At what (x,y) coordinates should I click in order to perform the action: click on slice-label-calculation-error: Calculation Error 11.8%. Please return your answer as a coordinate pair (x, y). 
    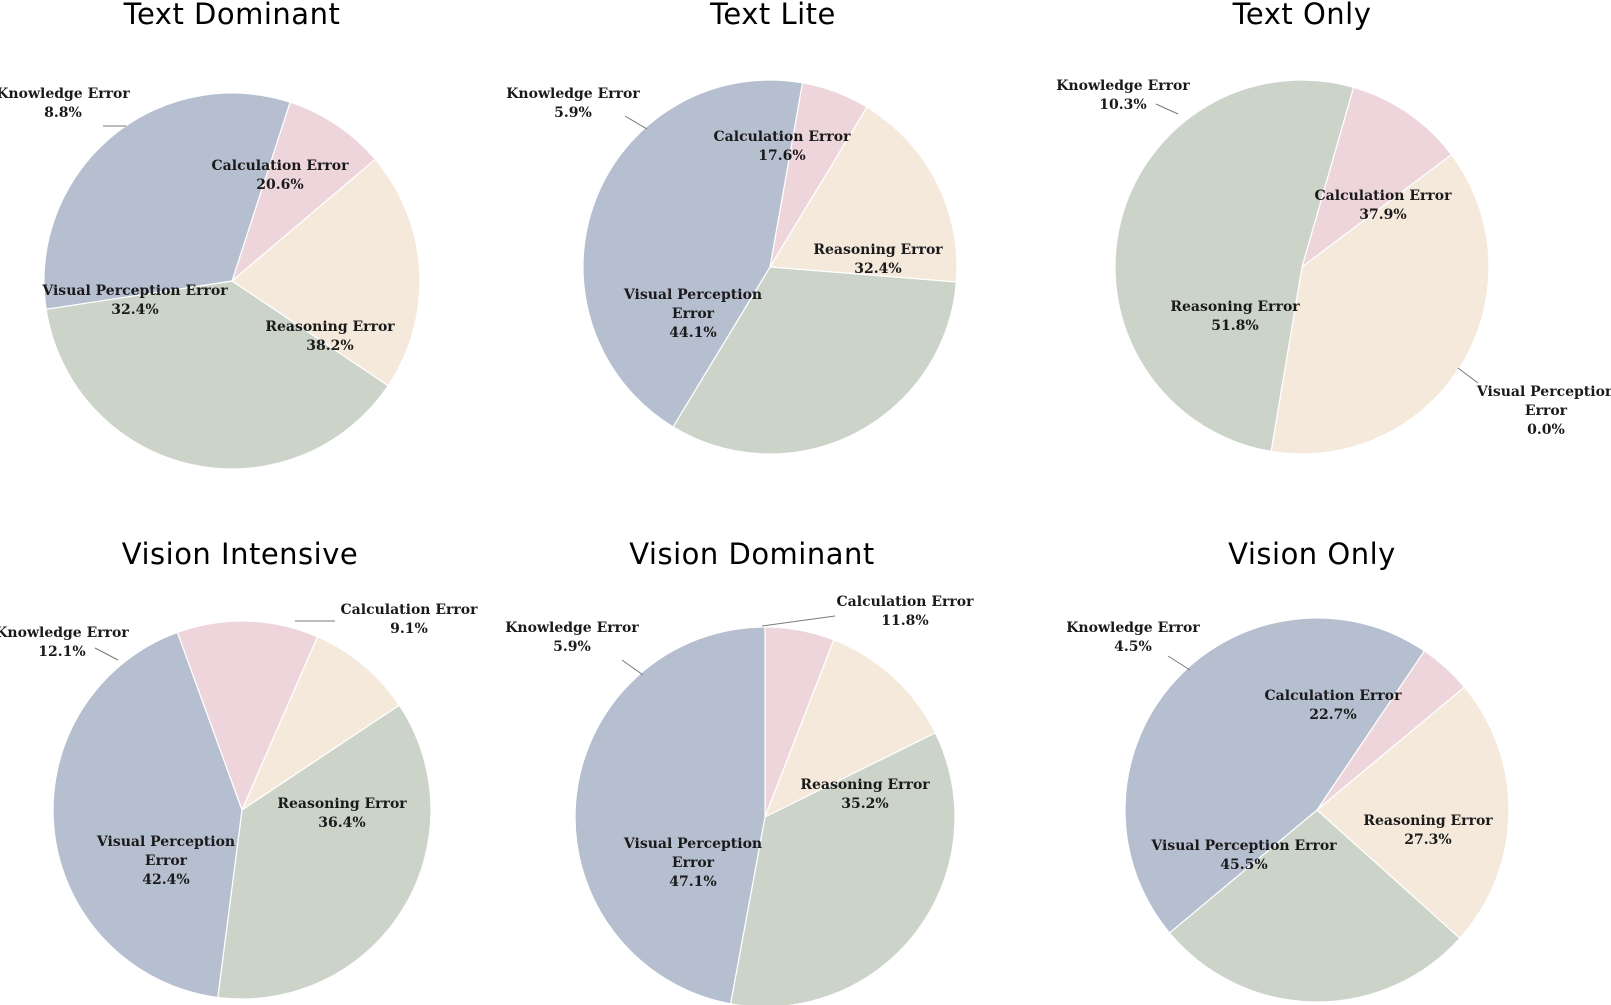
    Looking at the image, I should click on (906, 611).